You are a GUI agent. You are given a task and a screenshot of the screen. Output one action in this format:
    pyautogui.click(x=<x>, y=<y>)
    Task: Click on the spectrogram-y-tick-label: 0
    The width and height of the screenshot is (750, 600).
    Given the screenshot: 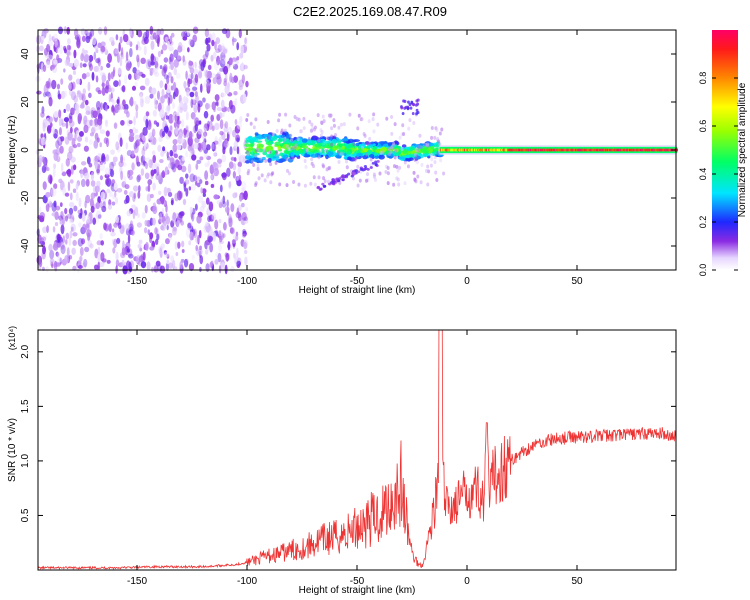 What is the action you would take?
    pyautogui.click(x=25, y=150)
    